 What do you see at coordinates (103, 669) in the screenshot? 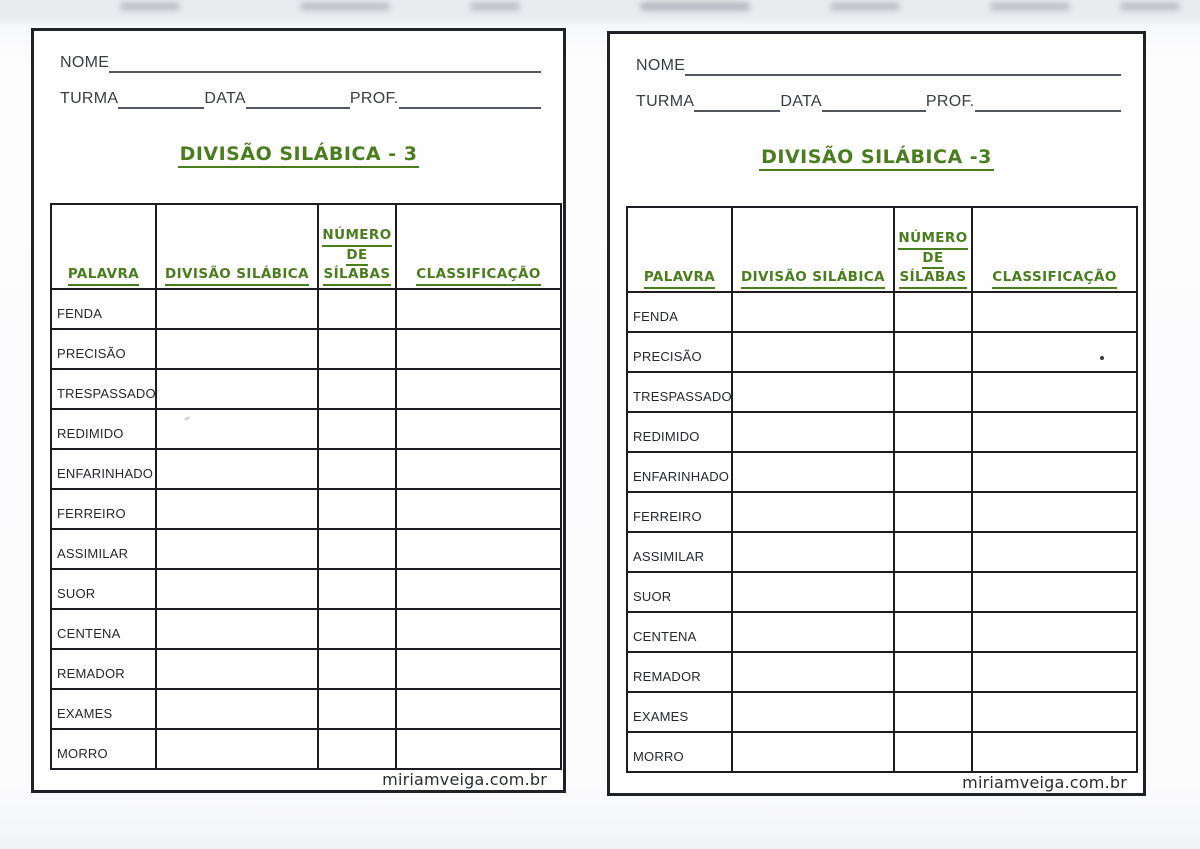
I see `word-cell: REMADOR` at bounding box center [103, 669].